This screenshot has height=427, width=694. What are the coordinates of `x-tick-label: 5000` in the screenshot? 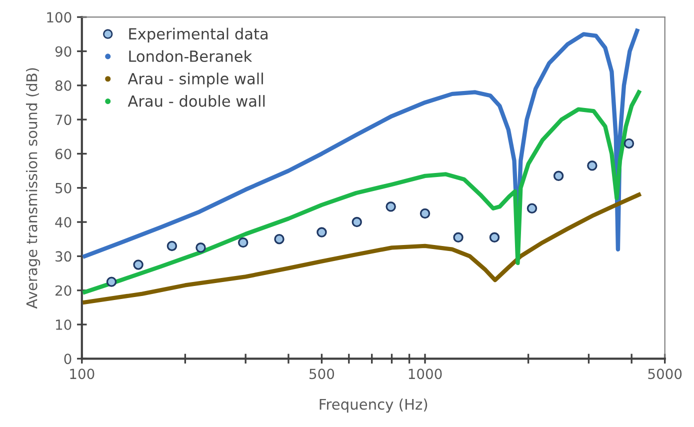 It's located at (665, 374).